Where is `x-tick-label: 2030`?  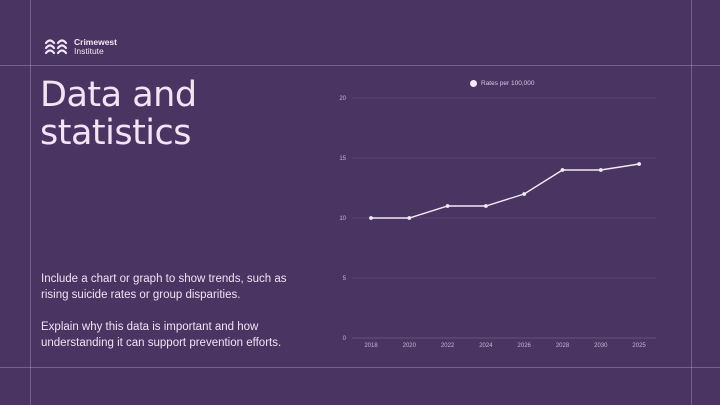
x-tick-label: 2030 is located at coordinates (601, 346).